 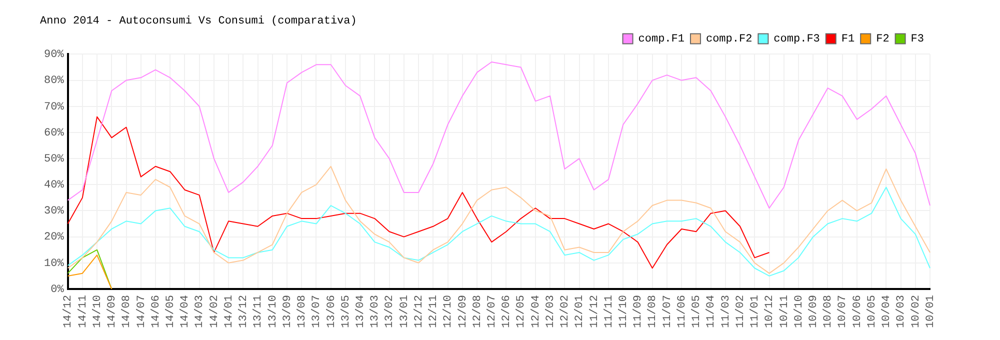 I want to click on x-tick-label: 10/02, so click(x=916, y=311).